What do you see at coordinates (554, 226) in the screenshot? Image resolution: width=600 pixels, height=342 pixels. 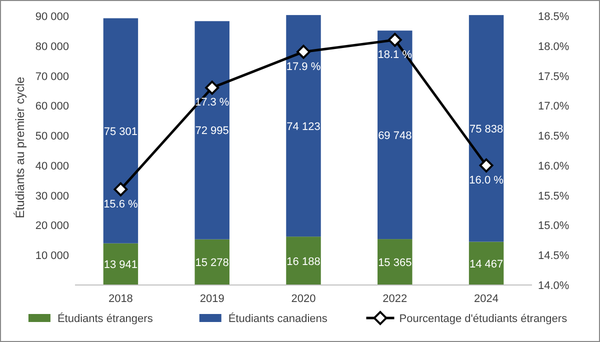 I see `y2-tick-label: 15.0%` at bounding box center [554, 226].